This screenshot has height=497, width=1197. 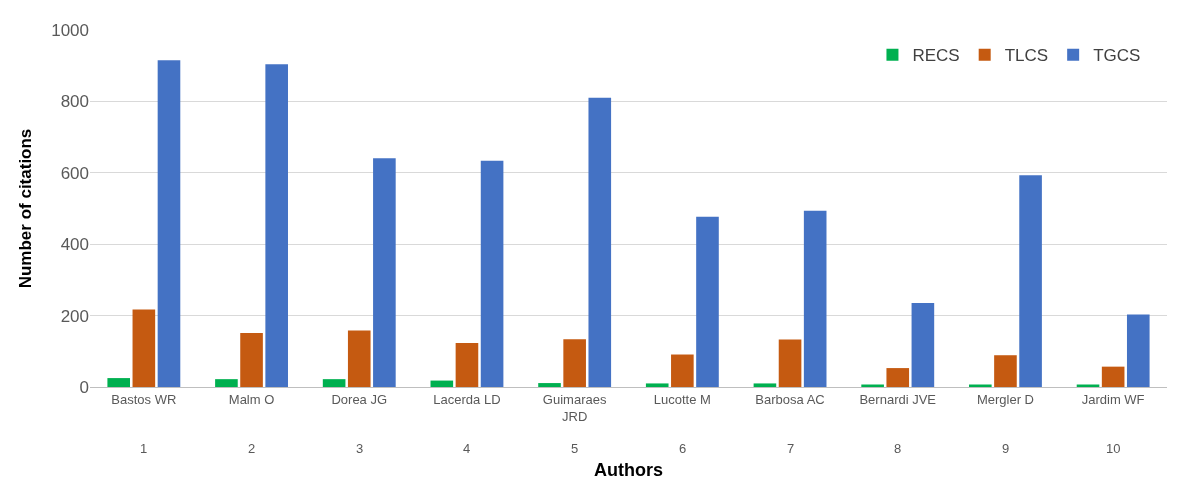 What do you see at coordinates (144, 399) in the screenshot?
I see `x-tick-label: Bastos WR` at bounding box center [144, 399].